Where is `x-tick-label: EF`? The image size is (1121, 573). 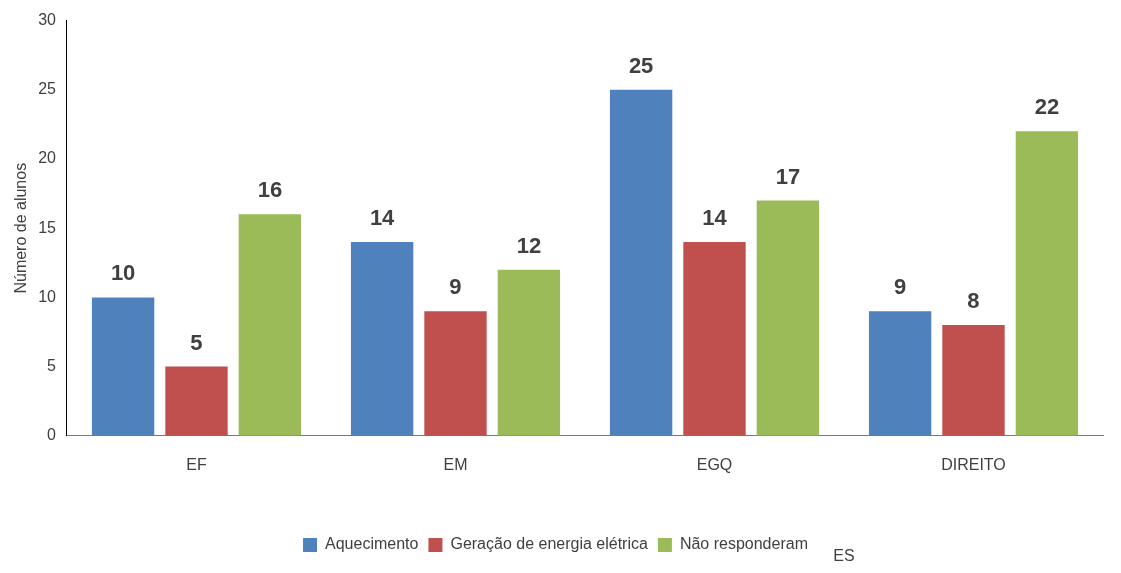
x-tick-label: EF is located at coordinates (196, 464).